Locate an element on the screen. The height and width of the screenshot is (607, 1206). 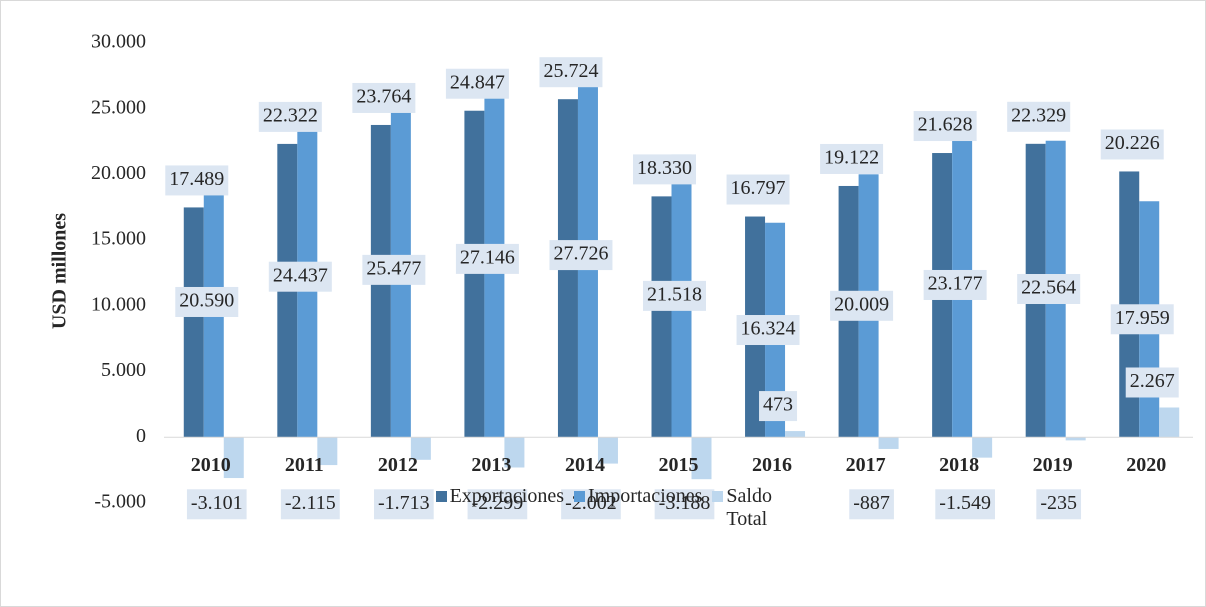
data-label: 21.628 is located at coordinates (945, 126).